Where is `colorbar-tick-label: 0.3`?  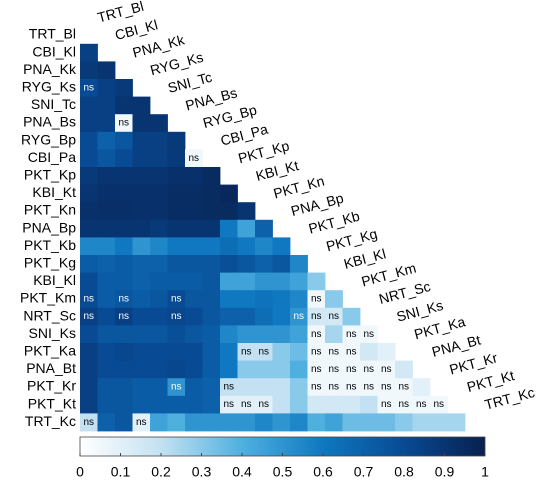 colorbar-tick-label: 0.3 is located at coordinates (202, 472).